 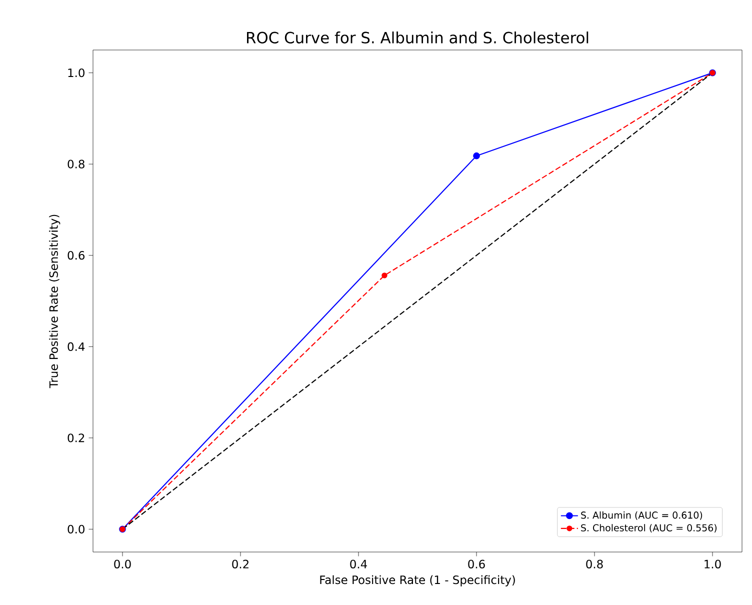 What do you see at coordinates (76, 346) in the screenshot?
I see `y-tick-label: 0.4` at bounding box center [76, 346].